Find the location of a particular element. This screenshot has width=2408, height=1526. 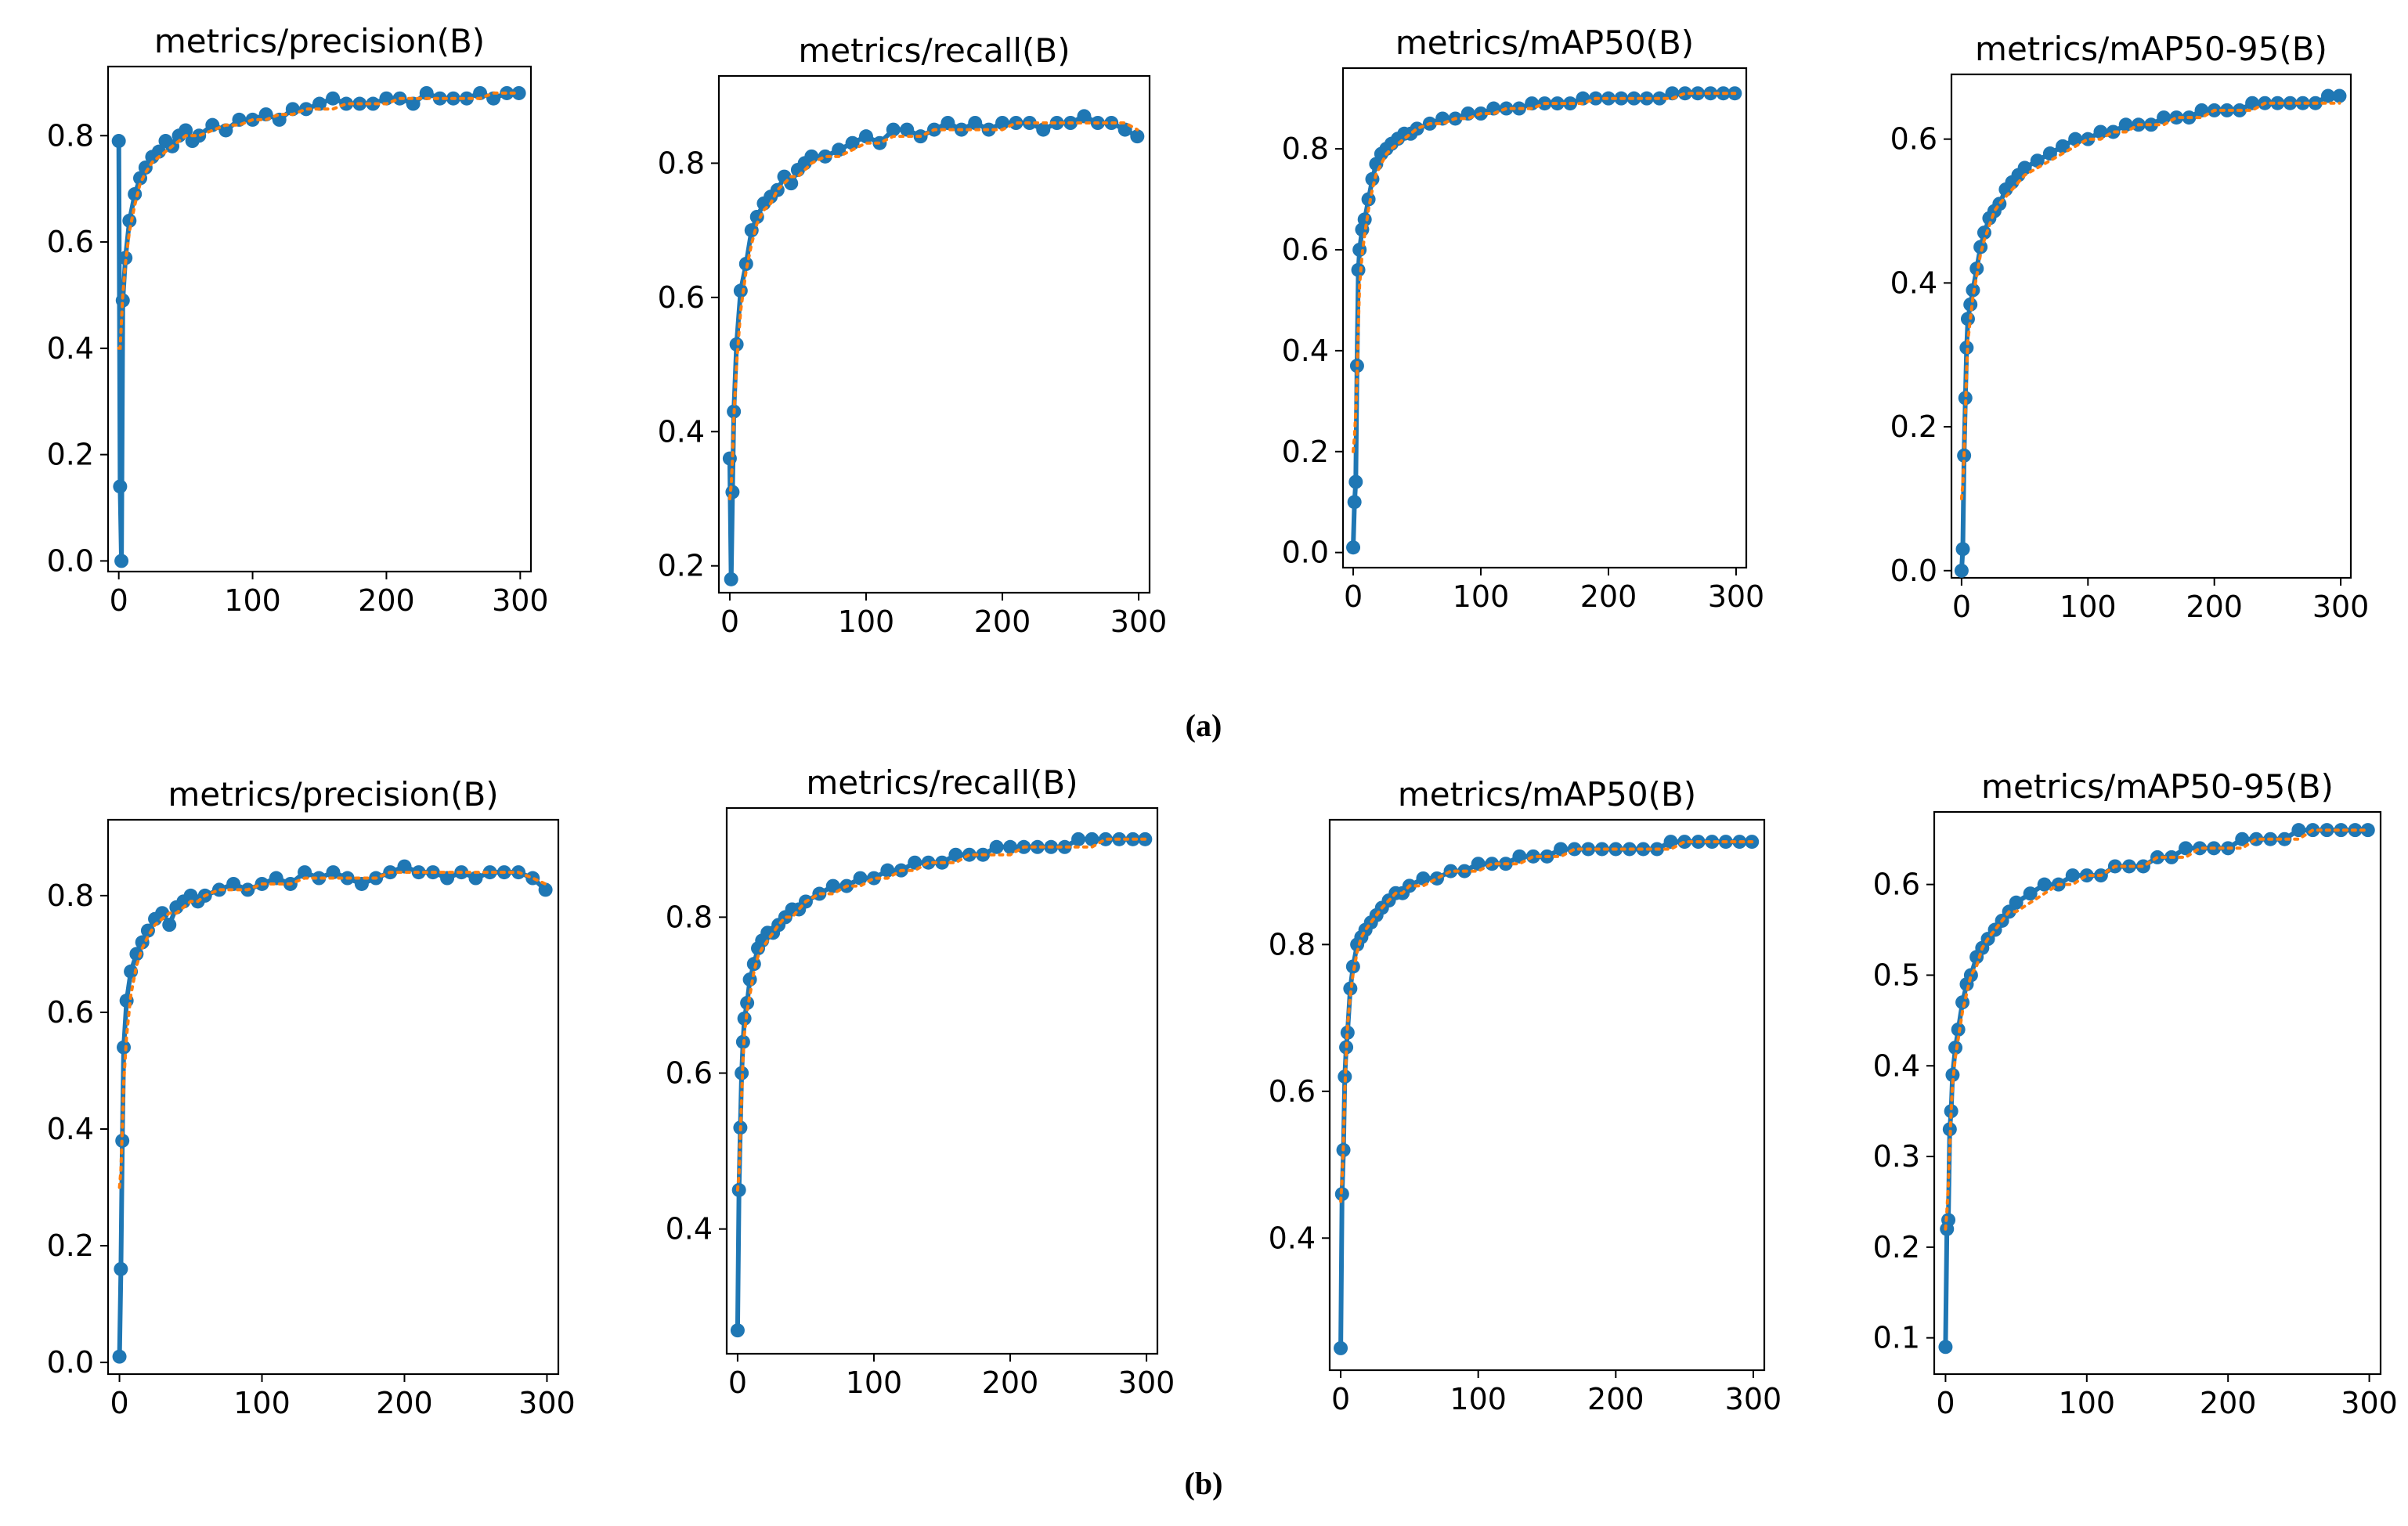

chart-title: metrics/mAP50-95(B) is located at coordinates (2157, 786).